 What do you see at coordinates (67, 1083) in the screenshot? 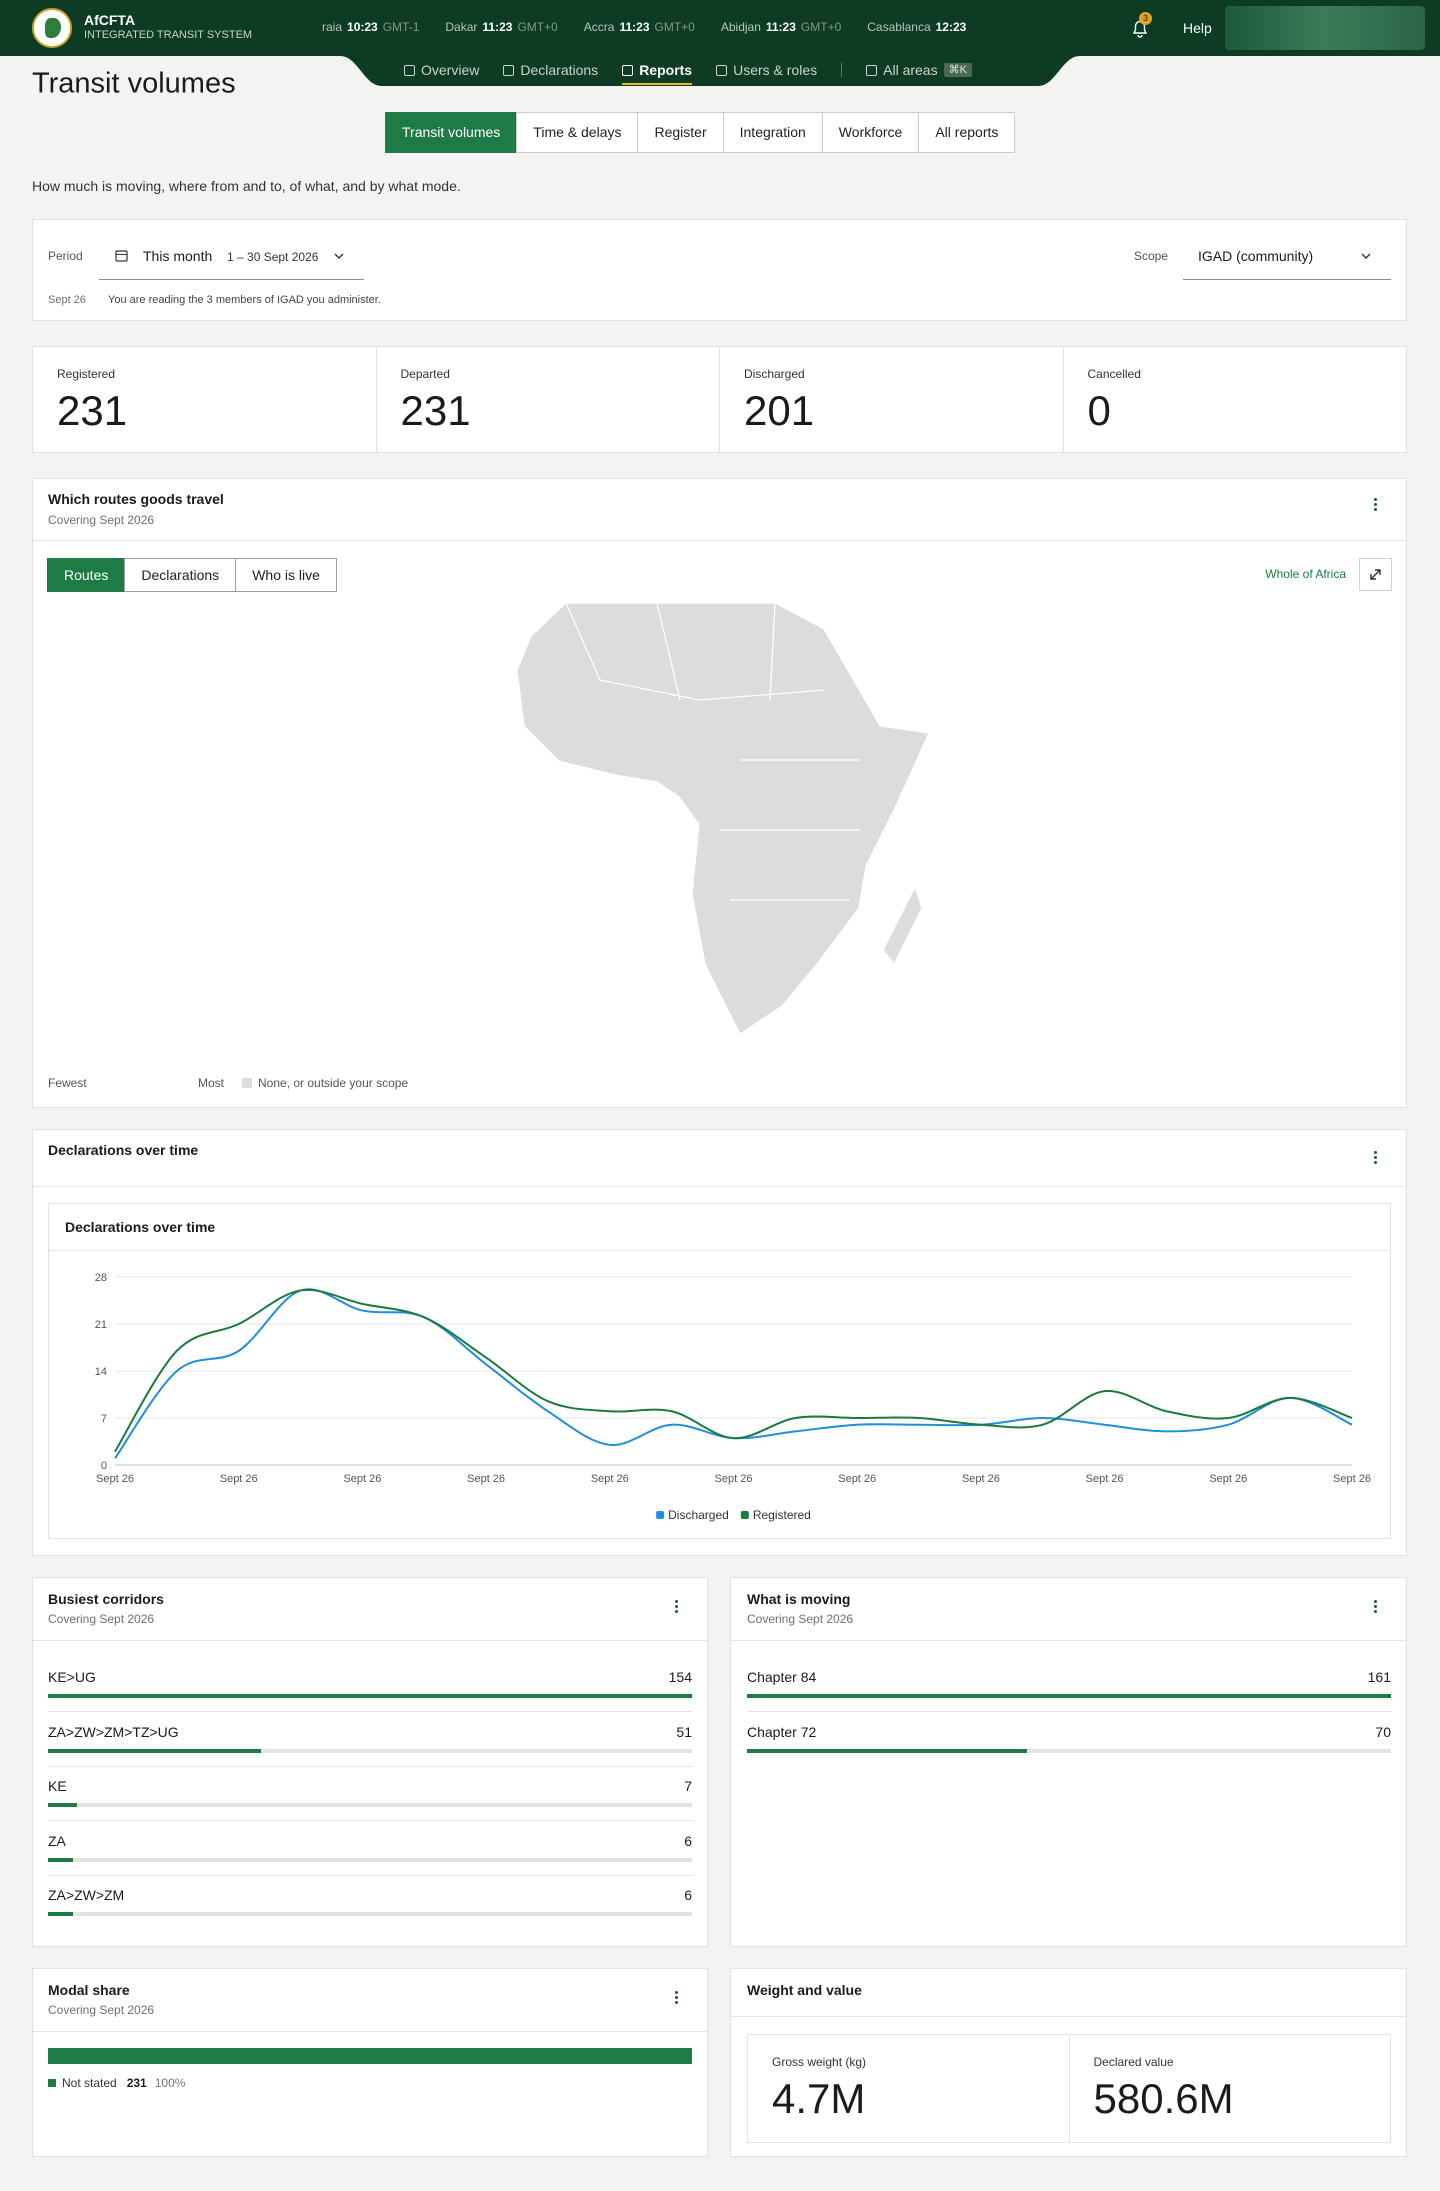
I see `legend-low: Fewest` at bounding box center [67, 1083].